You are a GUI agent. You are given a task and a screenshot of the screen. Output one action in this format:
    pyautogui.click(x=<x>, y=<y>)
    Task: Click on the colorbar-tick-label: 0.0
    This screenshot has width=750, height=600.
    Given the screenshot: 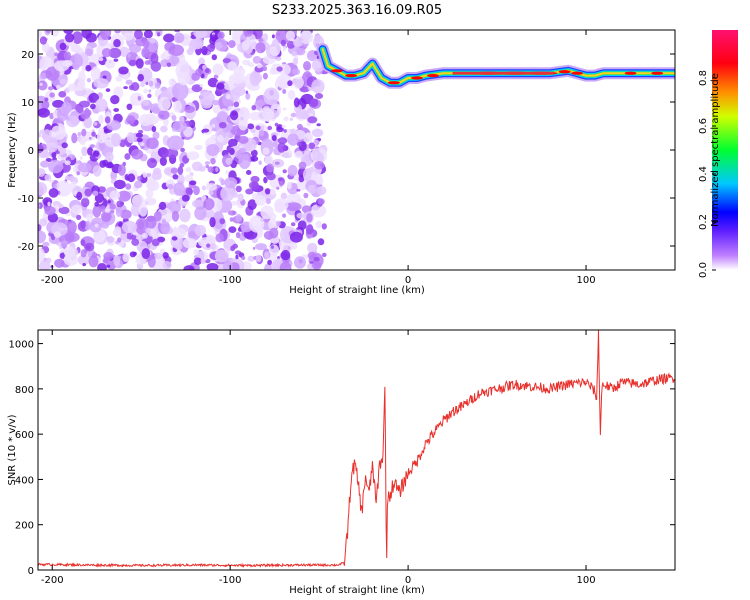 What is the action you would take?
    pyautogui.click(x=703, y=270)
    